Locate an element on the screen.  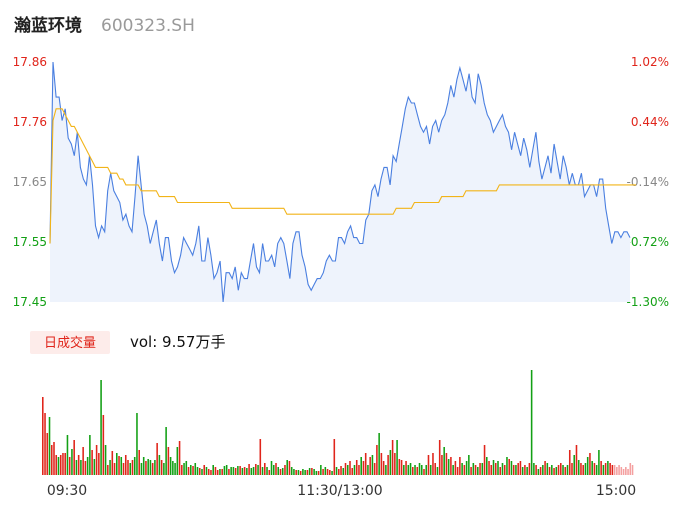
x-tick: 09:30 is located at coordinates (67, 491).